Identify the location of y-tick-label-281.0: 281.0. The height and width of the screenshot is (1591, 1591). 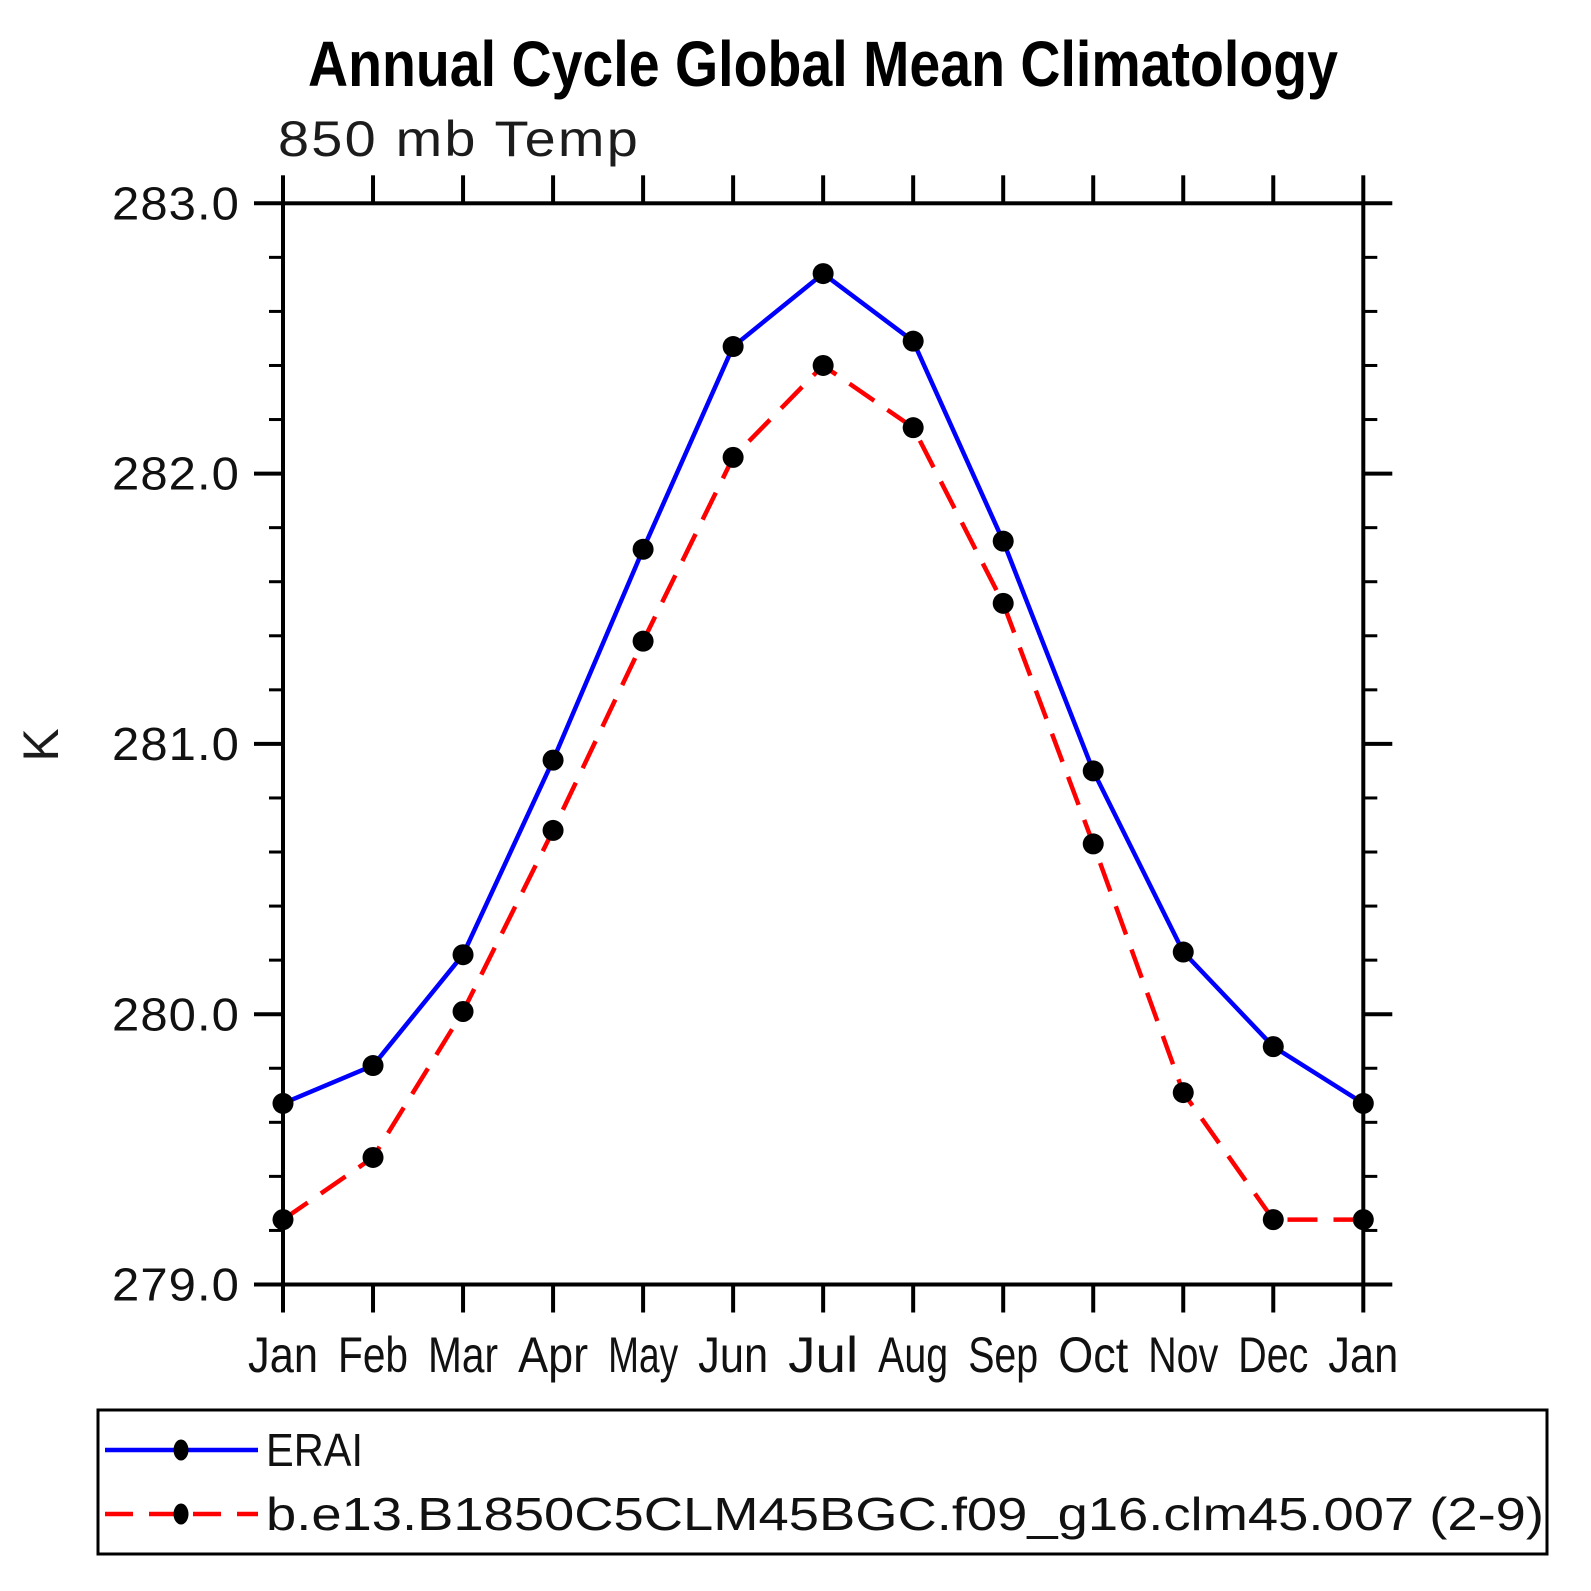
(176, 744).